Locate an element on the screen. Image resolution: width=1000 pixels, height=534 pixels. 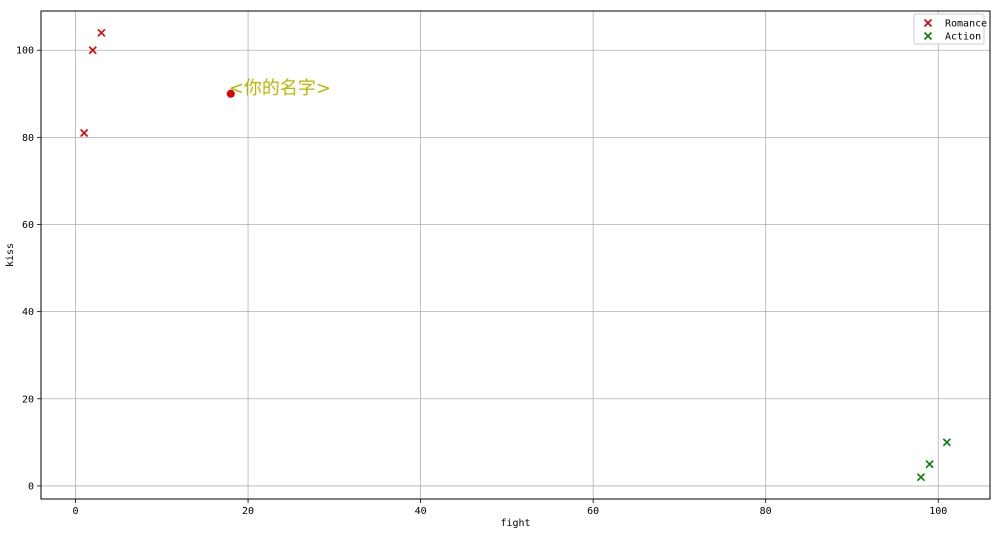
highlight-annotation: <你的名字> is located at coordinates (280, 88).